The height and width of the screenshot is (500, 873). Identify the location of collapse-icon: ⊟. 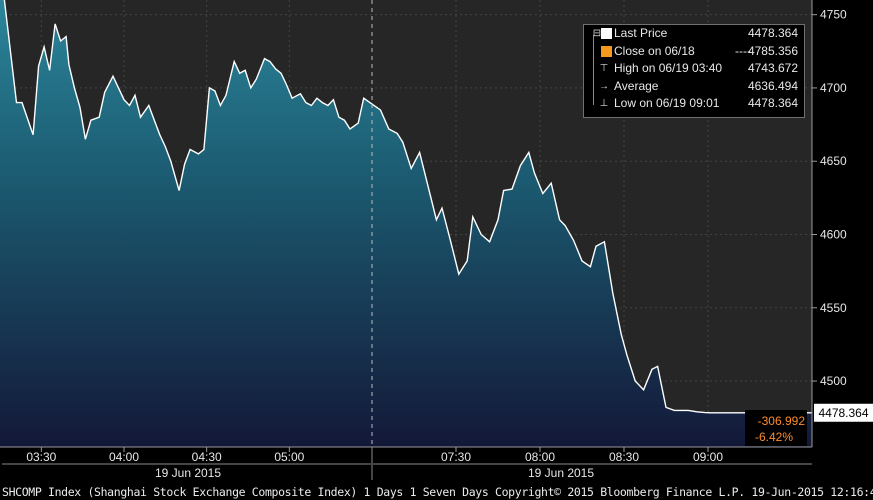
(597, 33).